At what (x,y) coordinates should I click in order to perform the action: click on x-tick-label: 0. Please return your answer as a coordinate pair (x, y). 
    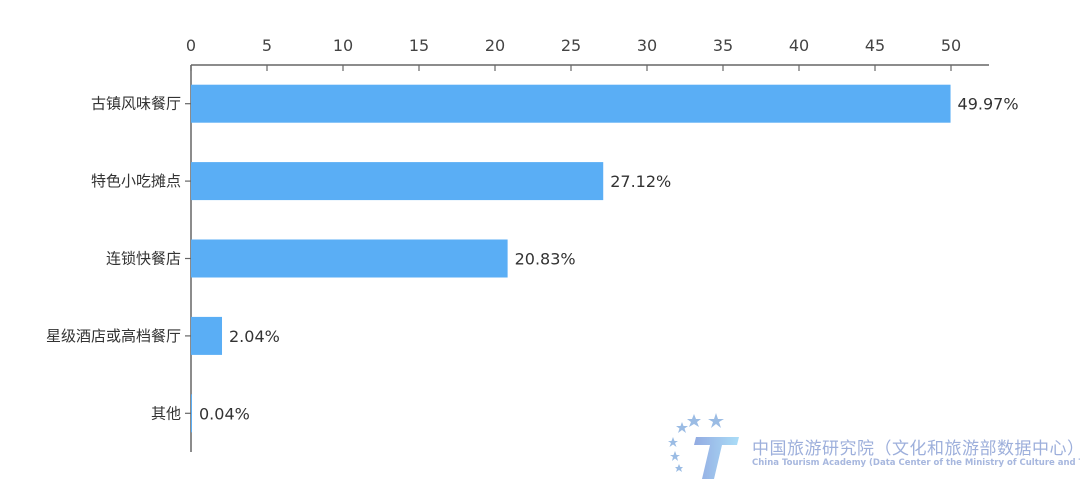
    Looking at the image, I should click on (191, 45).